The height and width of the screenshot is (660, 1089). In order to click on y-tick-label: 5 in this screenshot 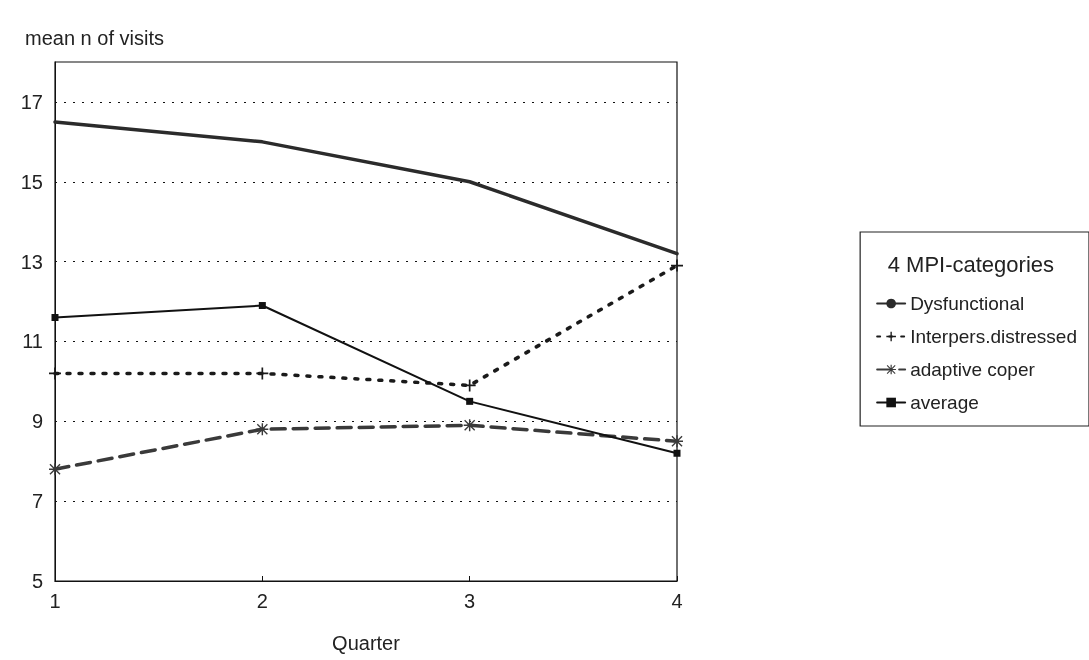, I will do `click(37, 581)`.